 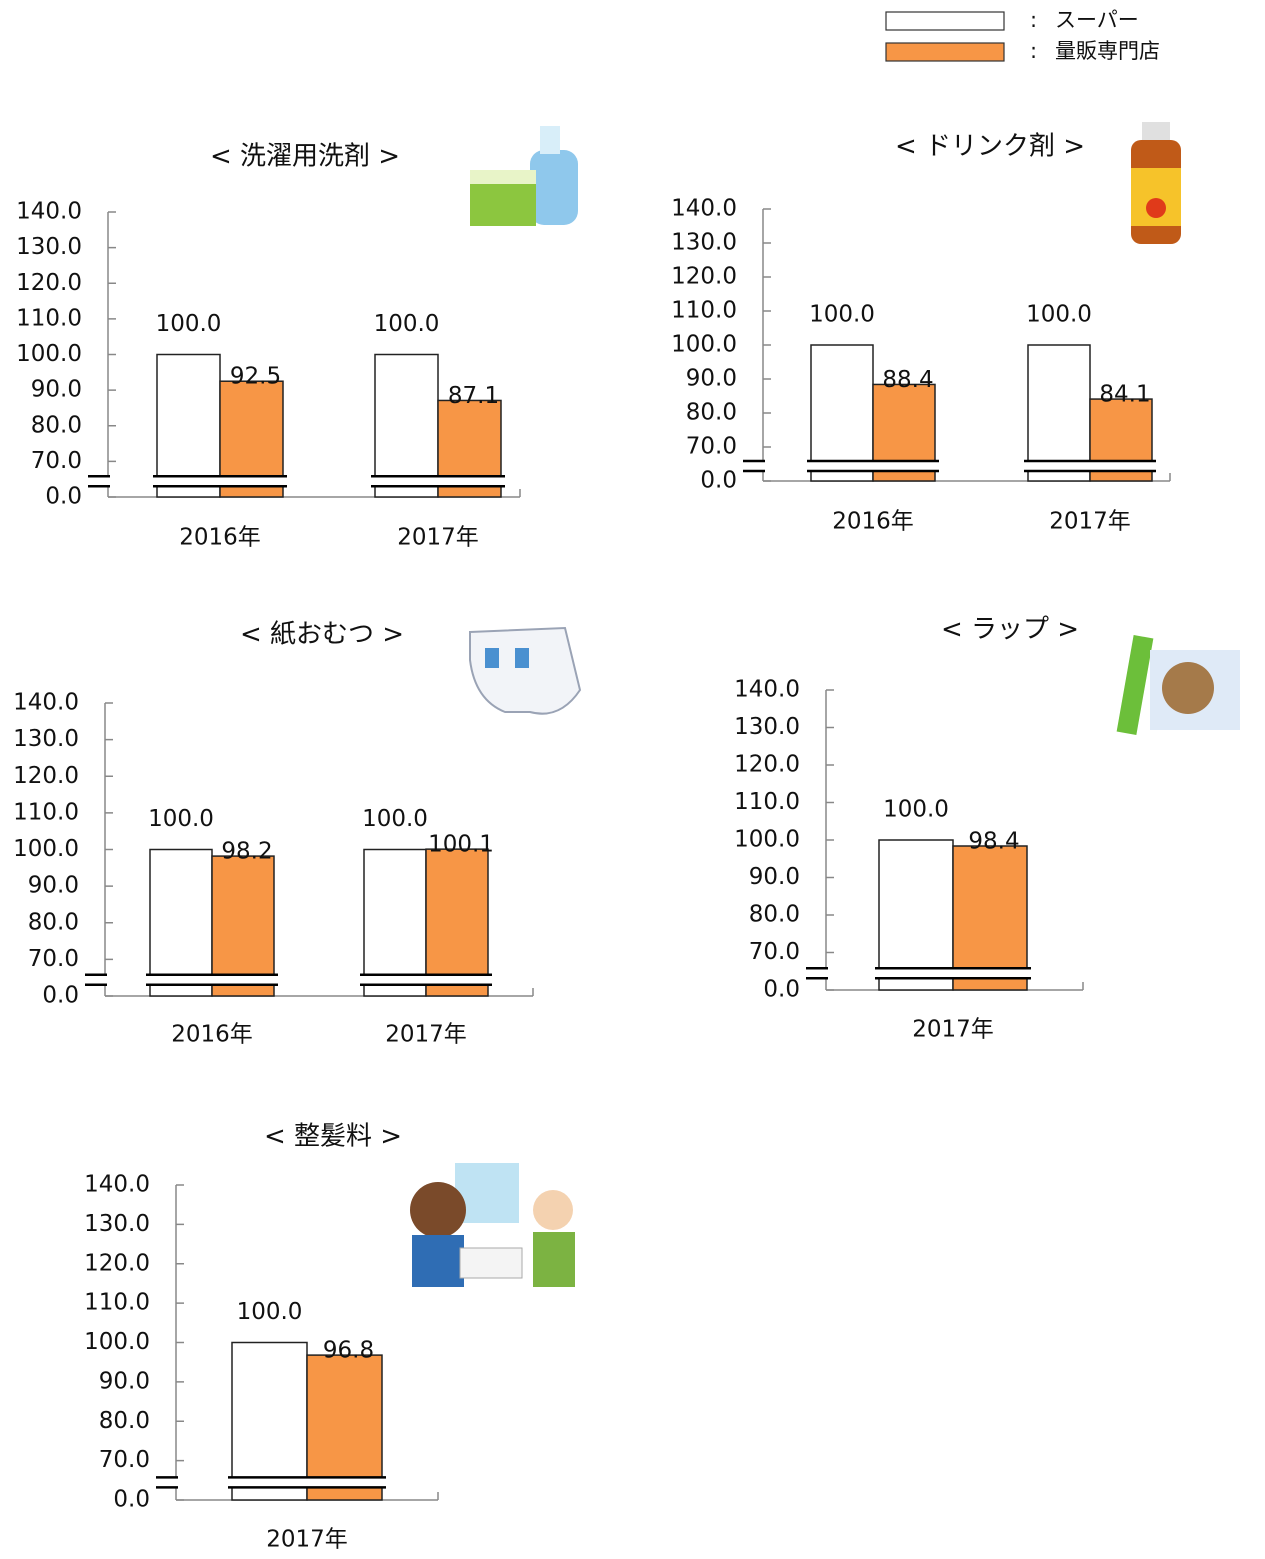 What do you see at coordinates (1107, 51) in the screenshot?
I see `legend-label: 量販専門店` at bounding box center [1107, 51].